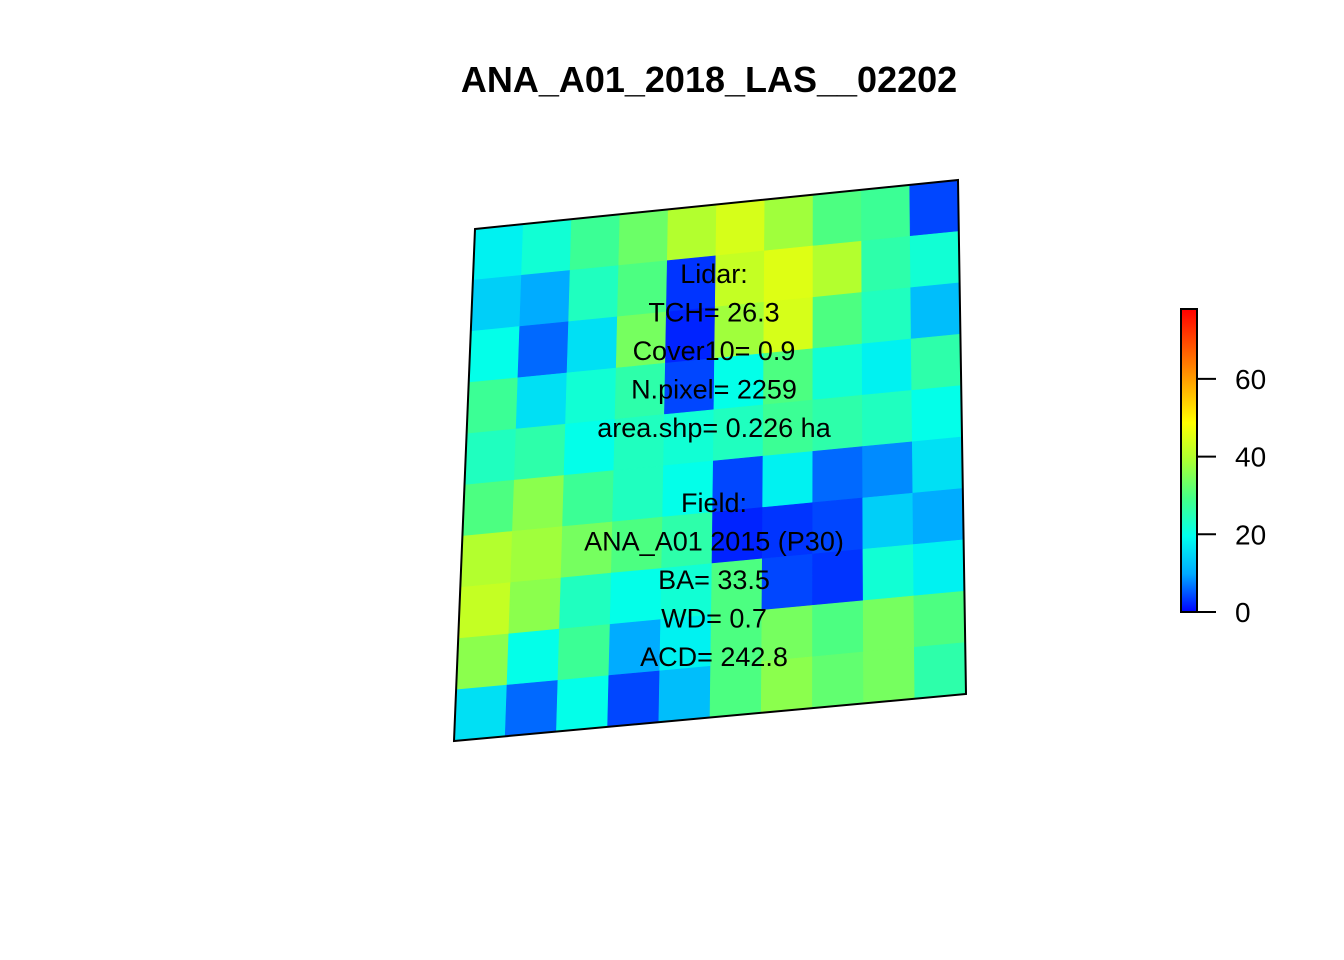 Image resolution: width=1344 pixels, height=960 pixels. What do you see at coordinates (1223, 468) in the screenshot?
I see `colorbar-legend: 0 20 40 60` at bounding box center [1223, 468].